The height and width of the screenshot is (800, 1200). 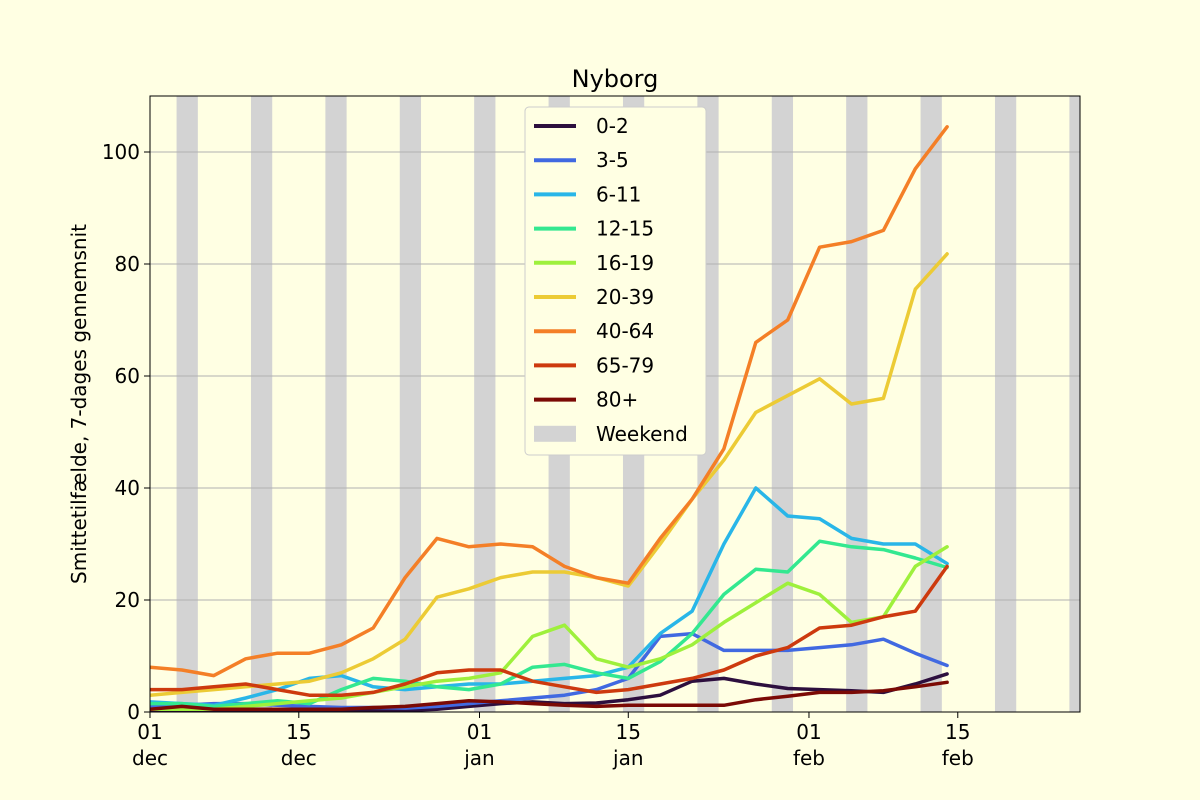 I want to click on x-tick-day-3: 01, so click(x=479, y=732).